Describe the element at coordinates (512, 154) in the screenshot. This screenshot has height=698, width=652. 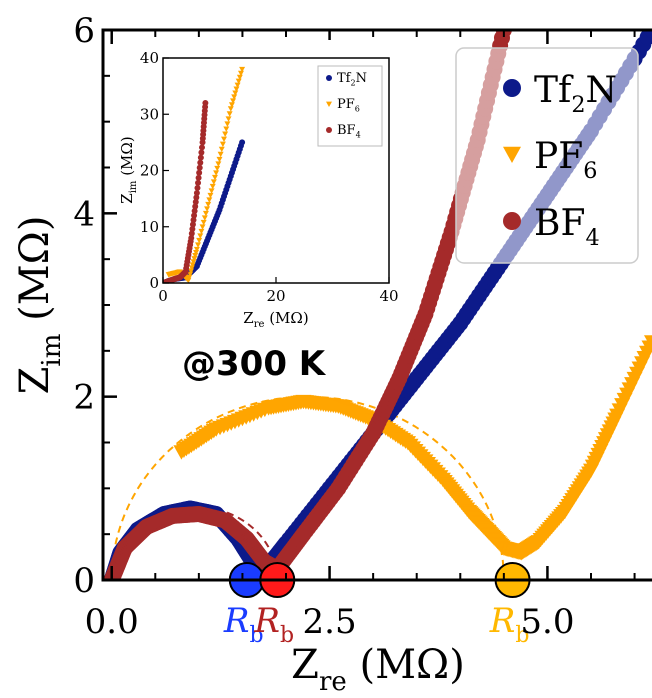
I see `legend-marker-pf` at that location.